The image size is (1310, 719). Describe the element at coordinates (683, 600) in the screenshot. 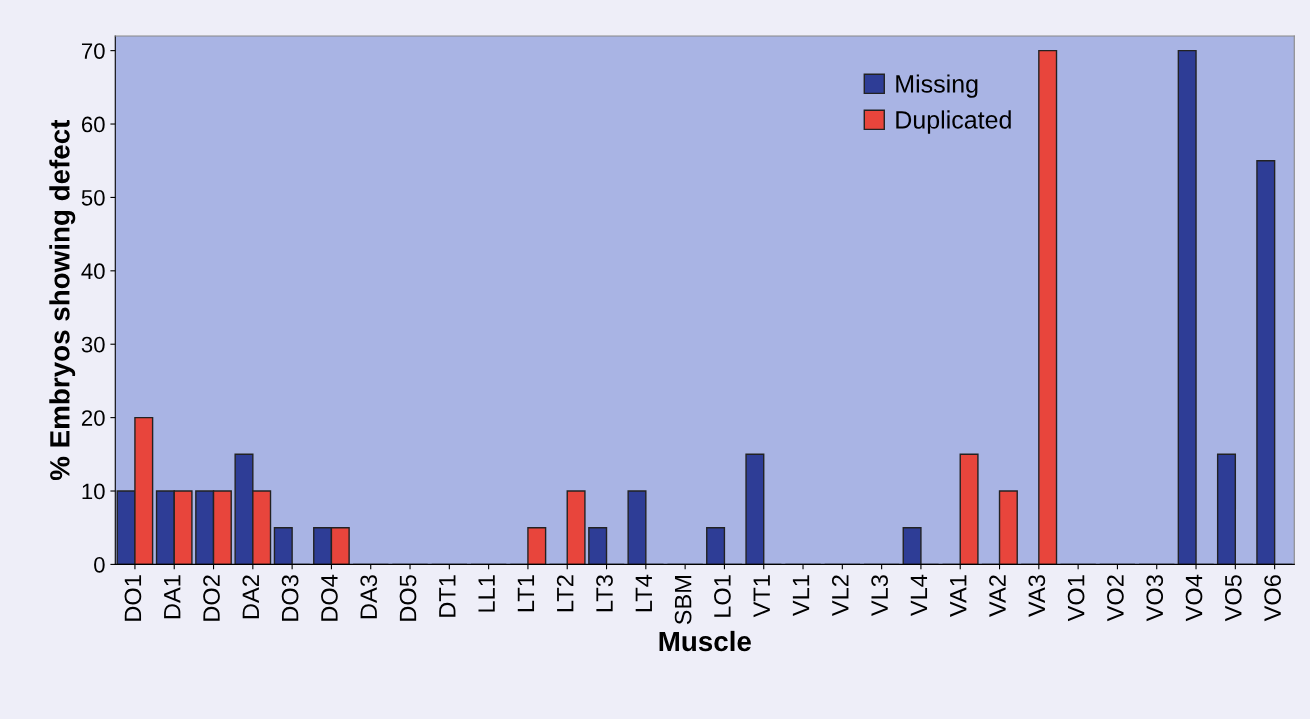

I see `x-tick-label: SBM` at that location.